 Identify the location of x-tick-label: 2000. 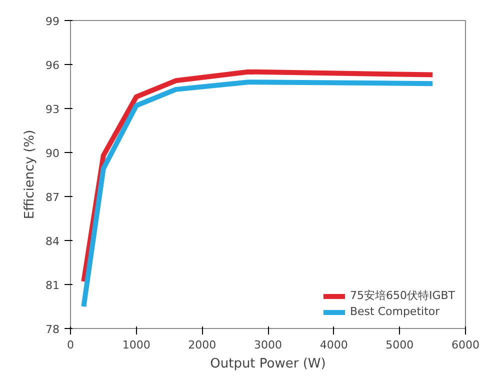
(202, 345).